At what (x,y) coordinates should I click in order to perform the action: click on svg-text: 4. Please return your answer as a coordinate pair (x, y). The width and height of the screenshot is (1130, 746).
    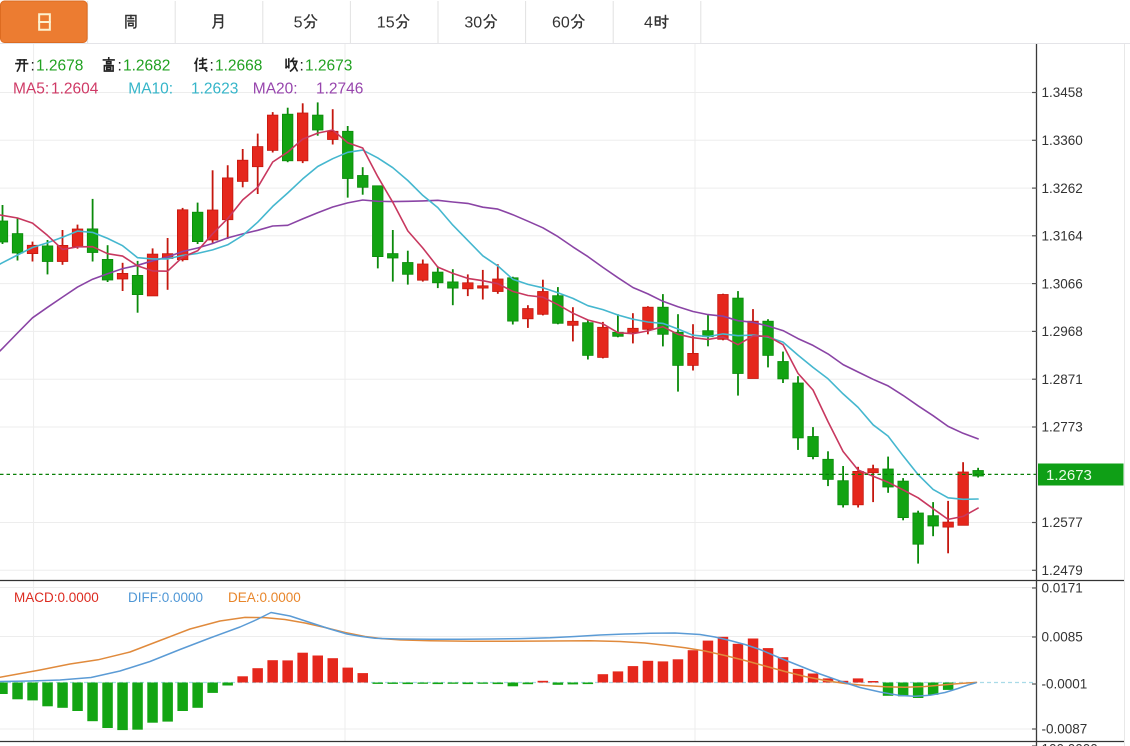
    Looking at the image, I should click on (648, 23).